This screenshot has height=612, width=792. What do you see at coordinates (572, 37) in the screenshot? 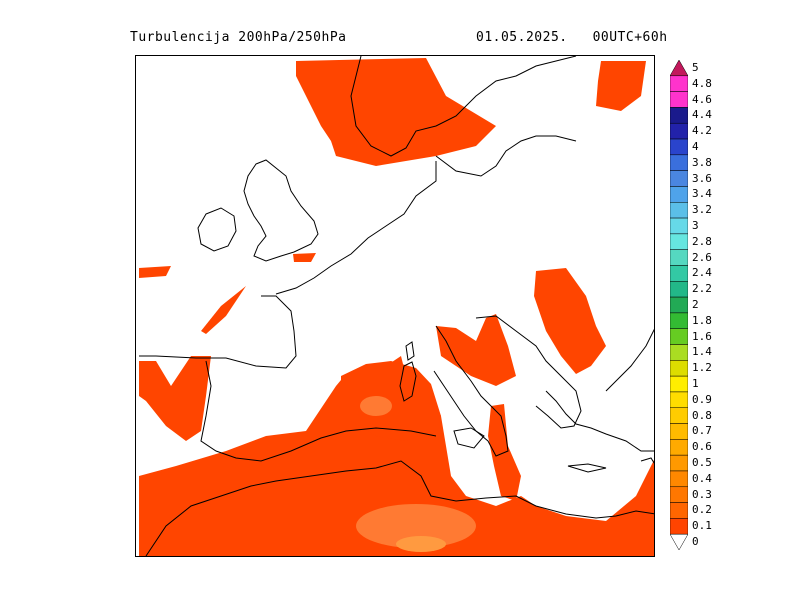
I see `forecast-time: 01.05.2025. 00UTC+60h` at bounding box center [572, 37].